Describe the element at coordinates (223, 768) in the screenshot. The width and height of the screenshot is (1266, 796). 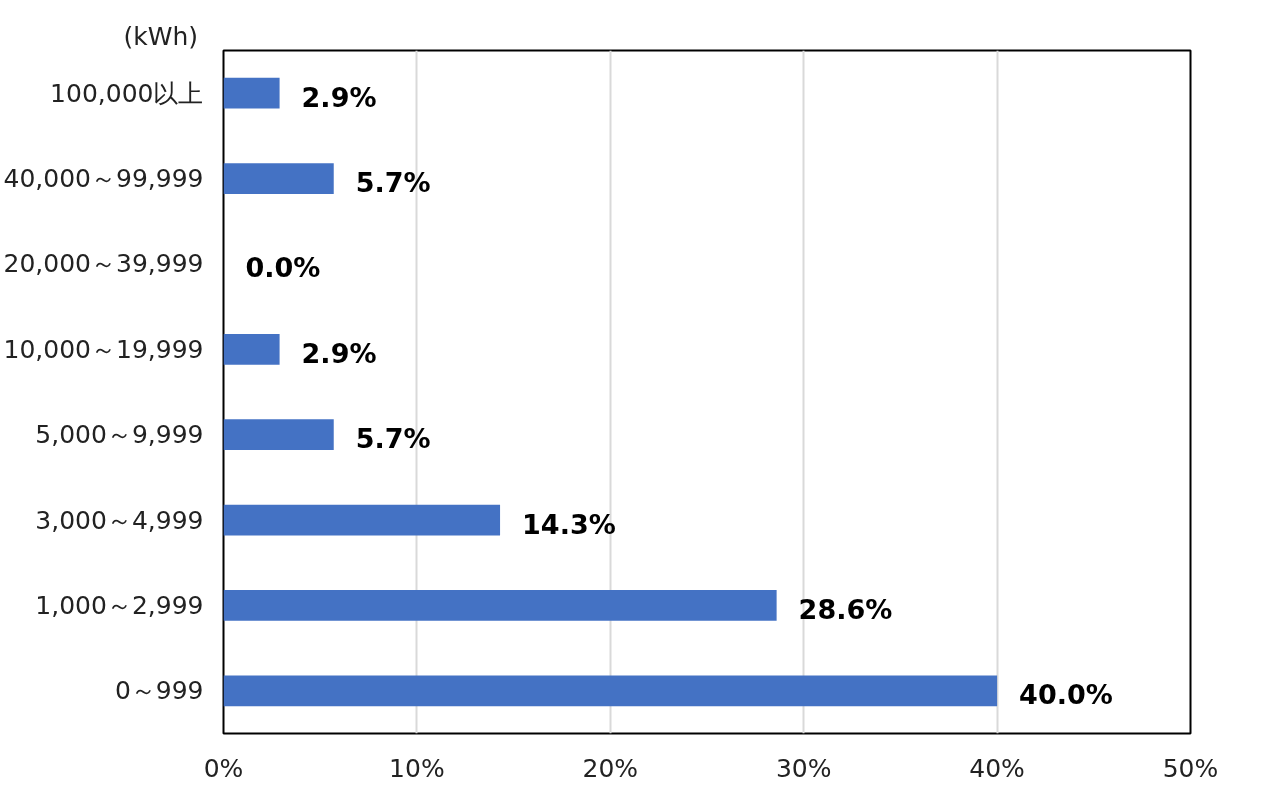
I see `x-tick-label: 0%` at that location.